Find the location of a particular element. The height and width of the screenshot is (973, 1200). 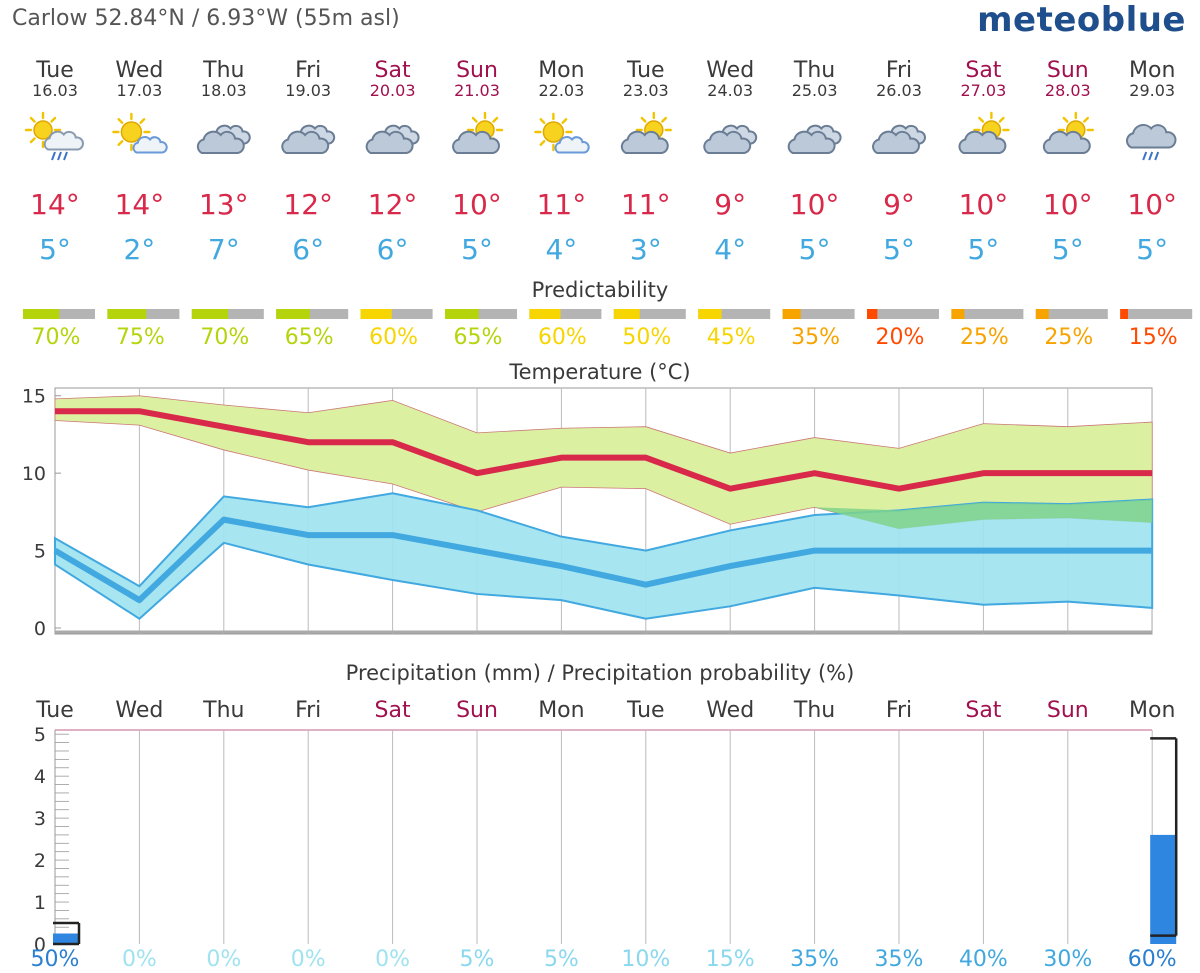

day-date: 19.03 is located at coordinates (308, 90).